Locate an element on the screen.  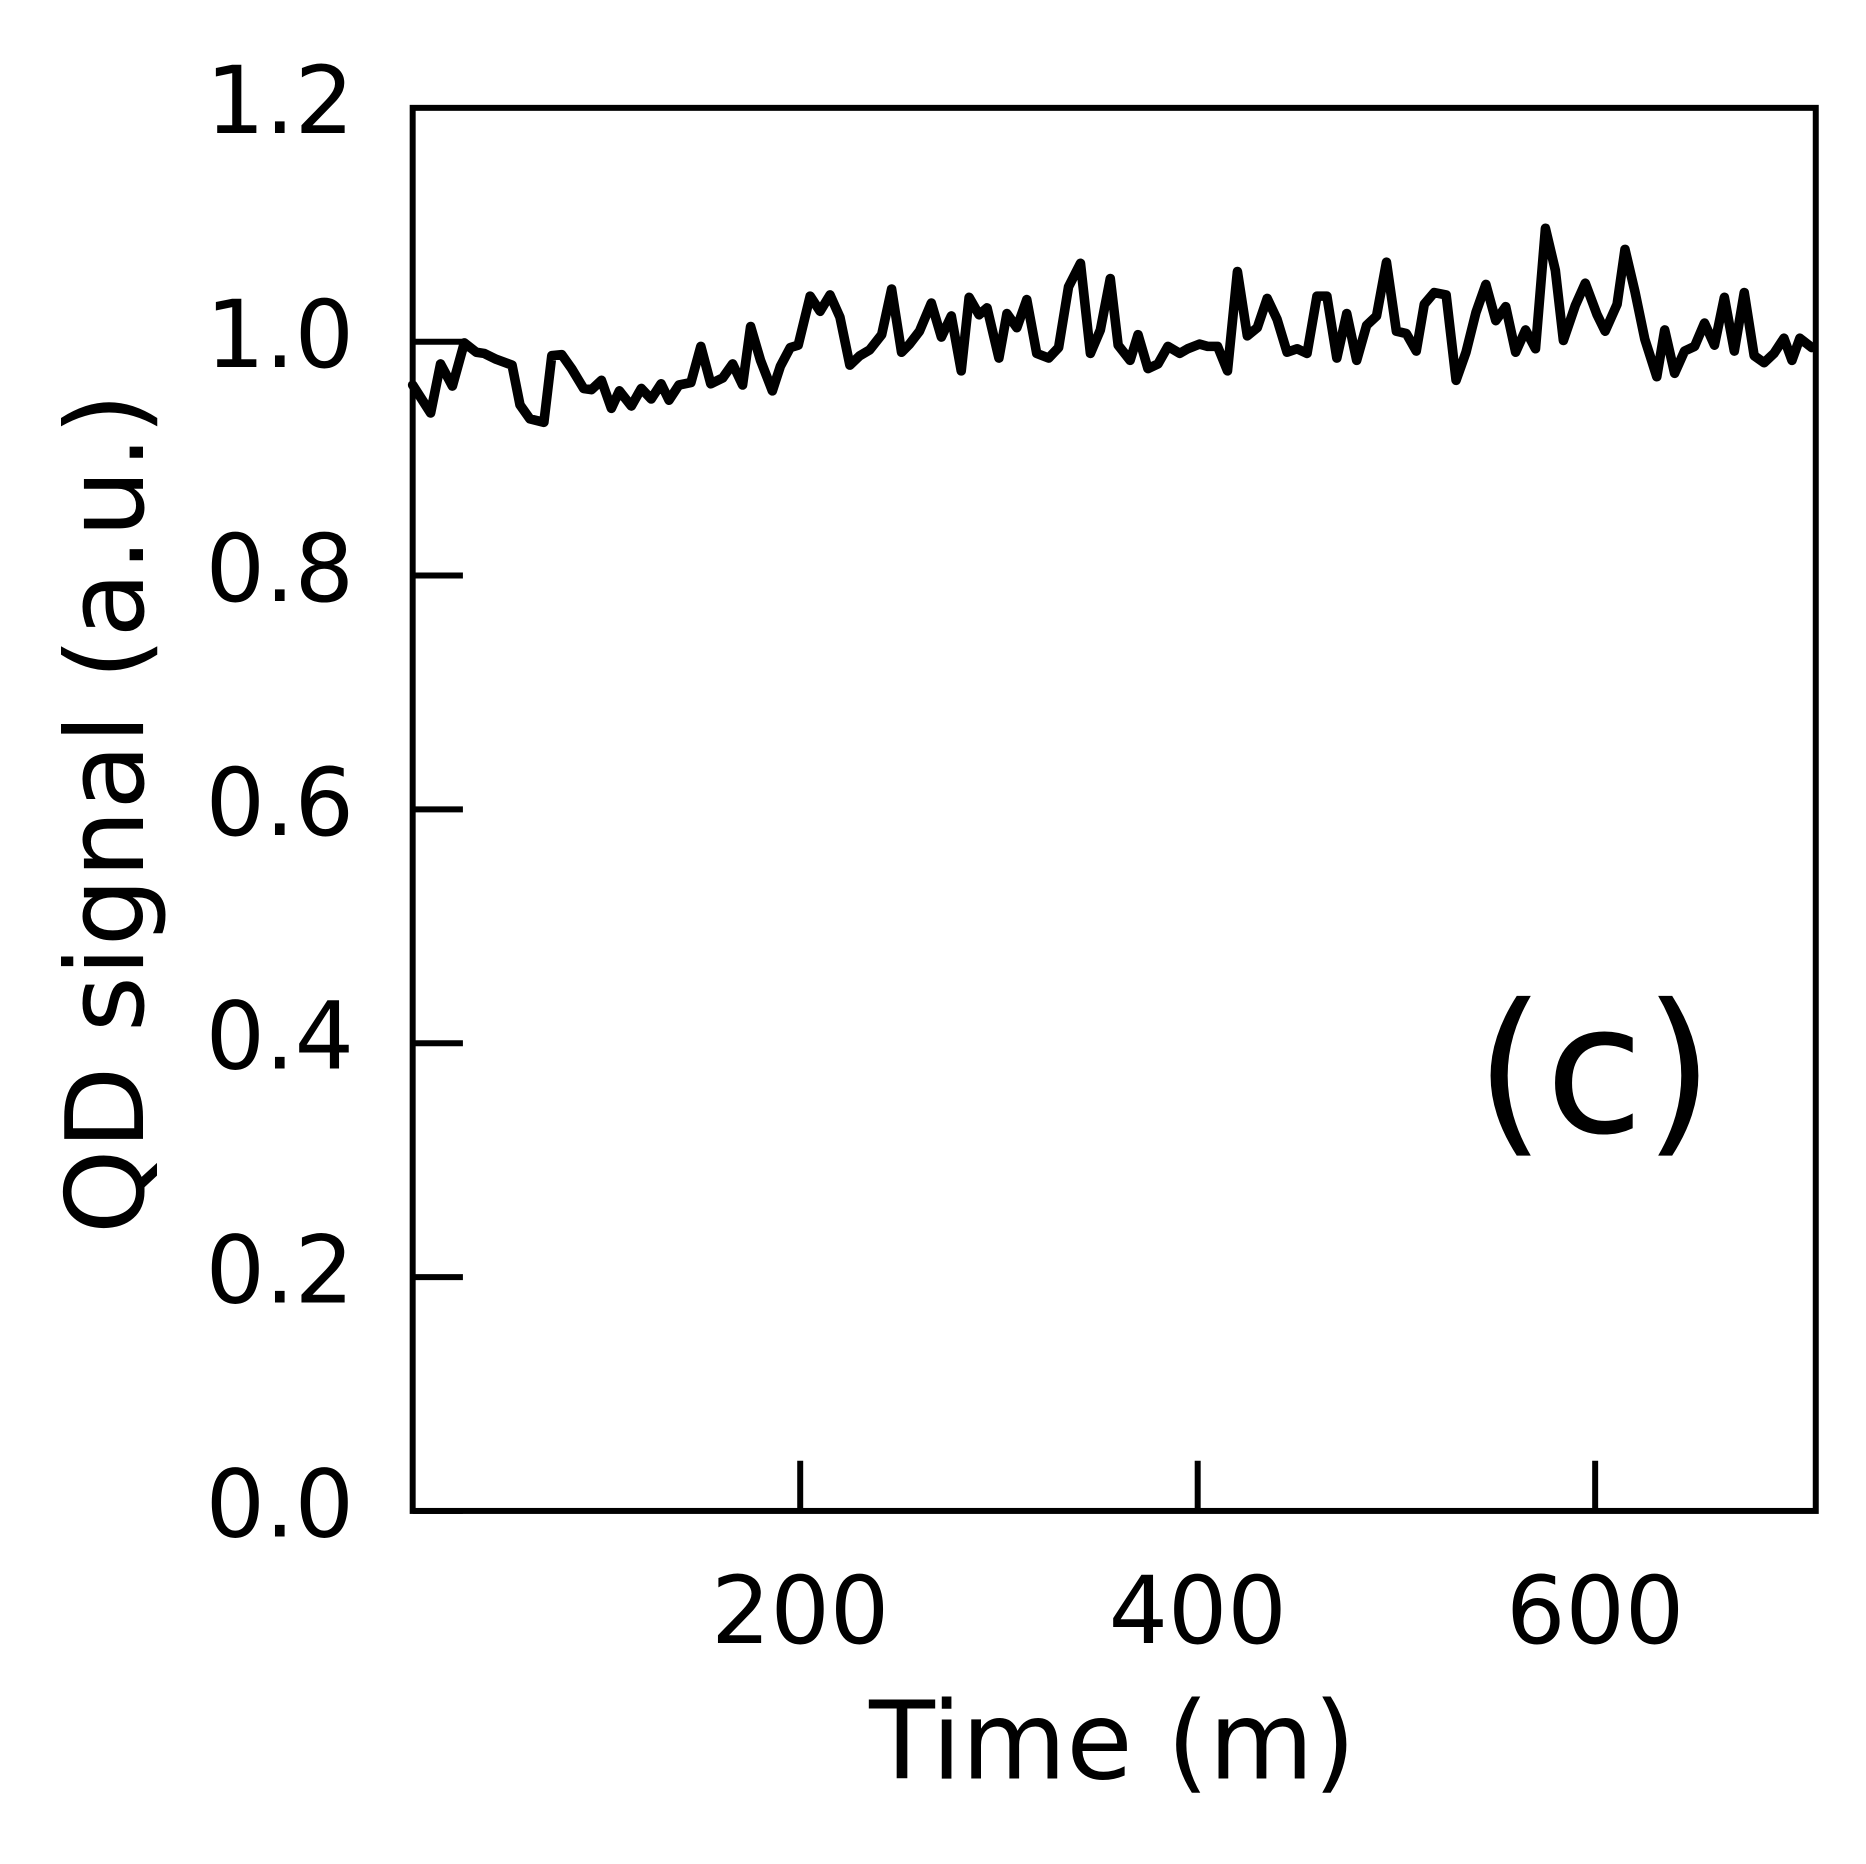
y-tick-label: 1.2 is located at coordinates (280, 101).